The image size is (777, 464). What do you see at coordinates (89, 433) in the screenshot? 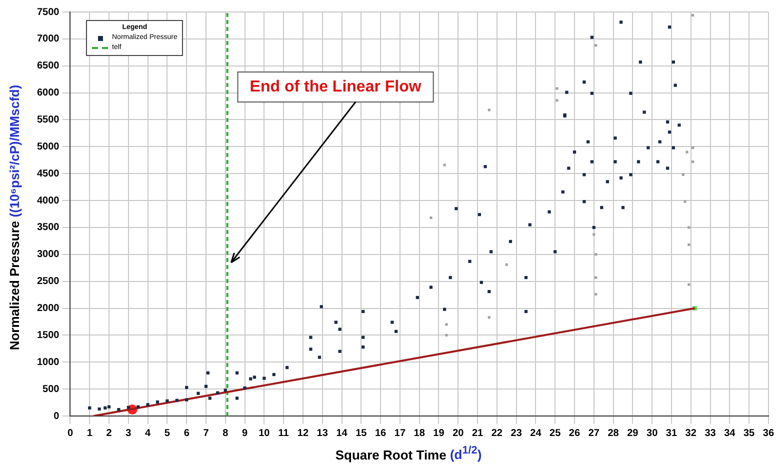
I see `x-tick-label: 1` at bounding box center [89, 433].